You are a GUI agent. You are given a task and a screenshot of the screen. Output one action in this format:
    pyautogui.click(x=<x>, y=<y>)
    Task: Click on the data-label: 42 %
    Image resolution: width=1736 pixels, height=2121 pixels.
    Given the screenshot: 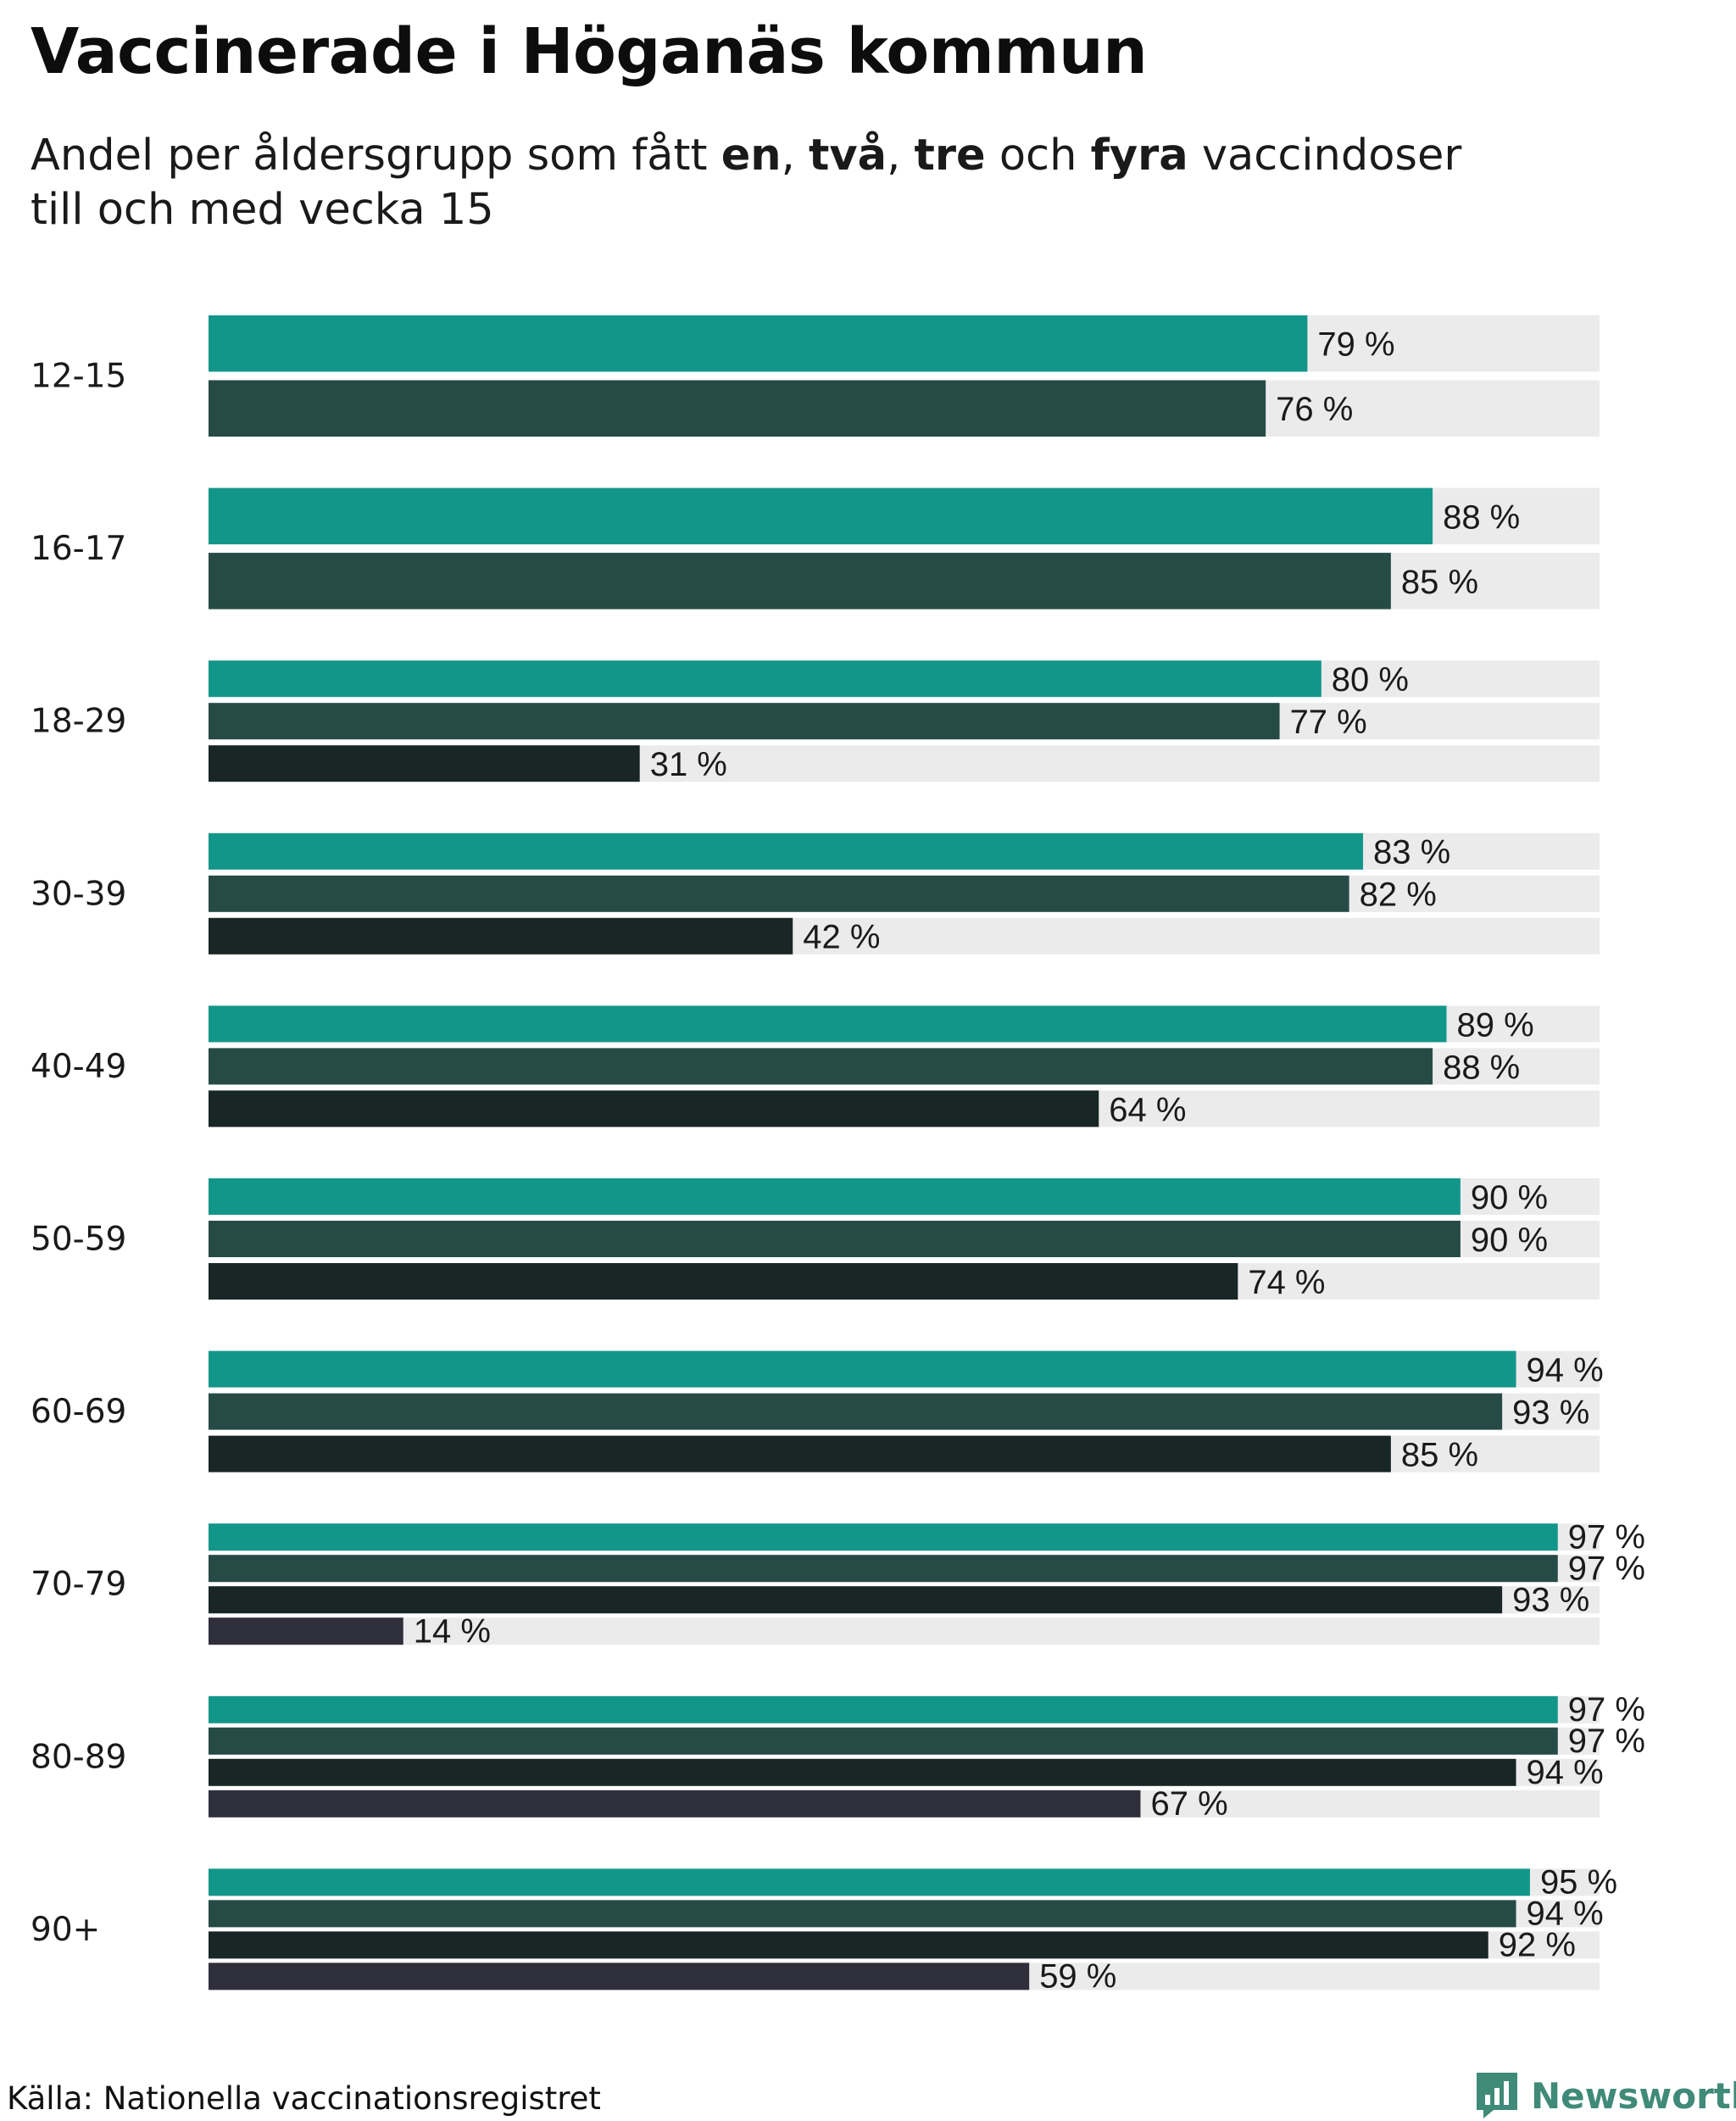 What is the action you would take?
    pyautogui.click(x=841, y=937)
    